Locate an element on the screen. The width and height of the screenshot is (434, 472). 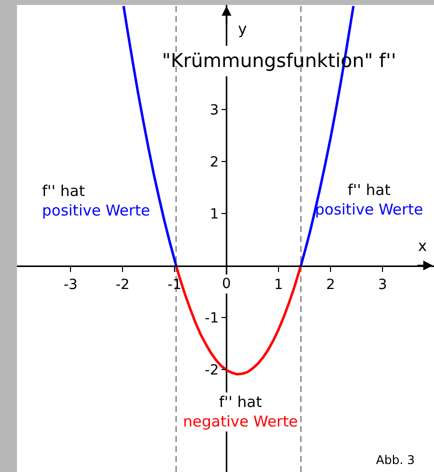
x-tick-label: 0 is located at coordinates (226, 284).